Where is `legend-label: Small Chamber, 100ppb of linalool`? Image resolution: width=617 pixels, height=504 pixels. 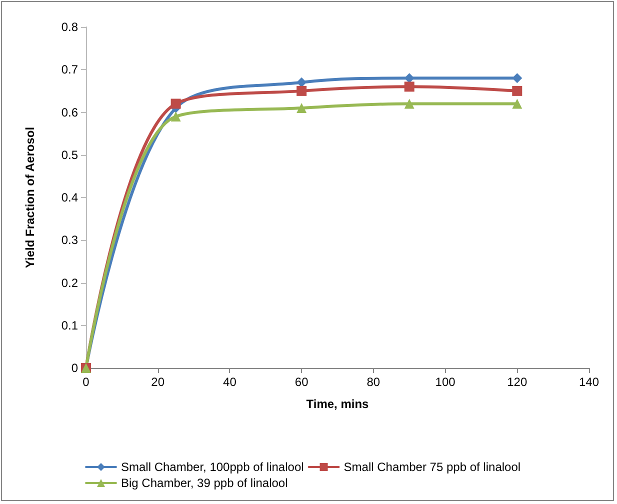 legend-label: Small Chamber, 100ppb of linalool is located at coordinates (212, 467).